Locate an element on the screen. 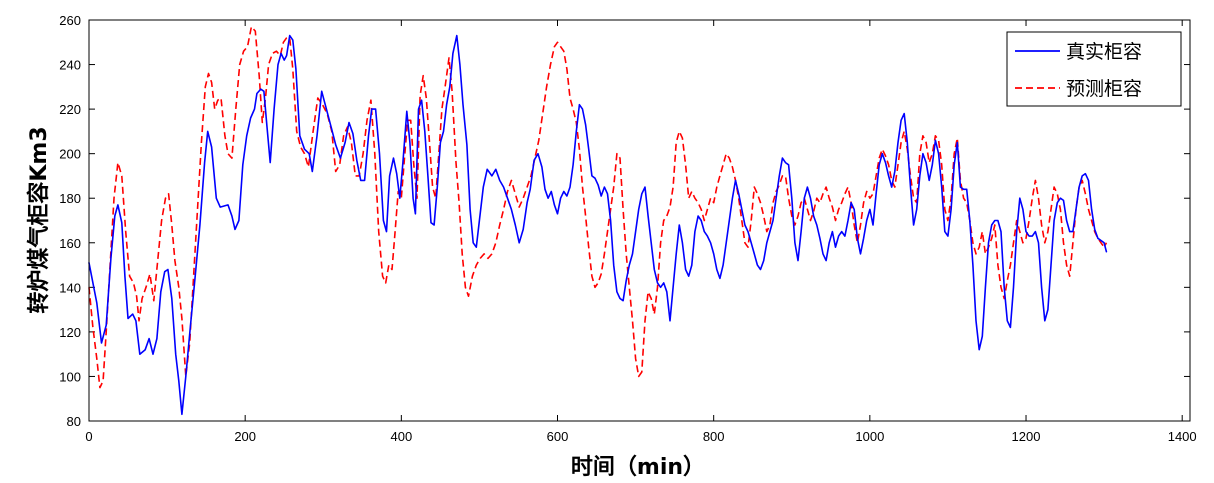 The height and width of the screenshot is (483, 1214). y-tick-label: 180 is located at coordinates (70, 198).